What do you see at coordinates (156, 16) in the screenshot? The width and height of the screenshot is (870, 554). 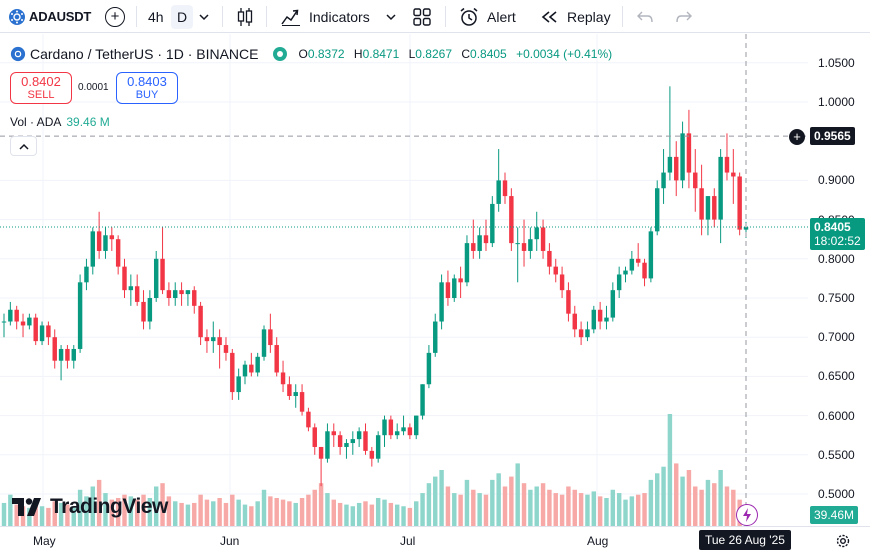 I see `timeframe-4h: 4h` at bounding box center [156, 16].